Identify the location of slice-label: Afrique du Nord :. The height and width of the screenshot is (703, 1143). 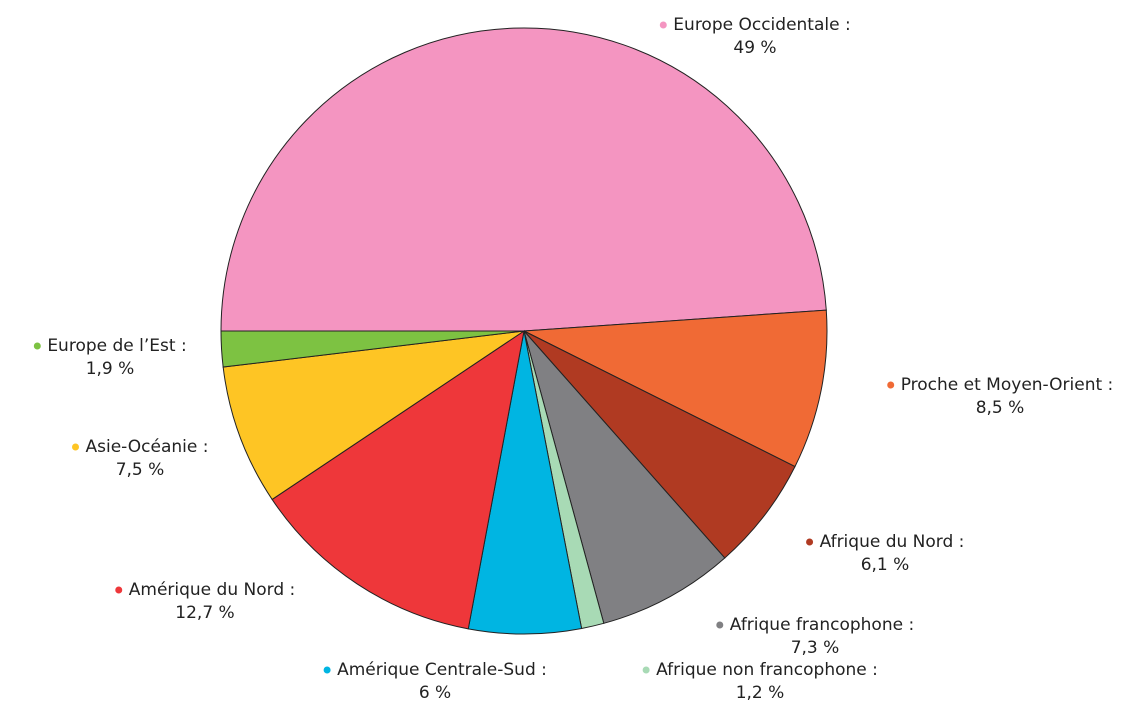
(892, 542).